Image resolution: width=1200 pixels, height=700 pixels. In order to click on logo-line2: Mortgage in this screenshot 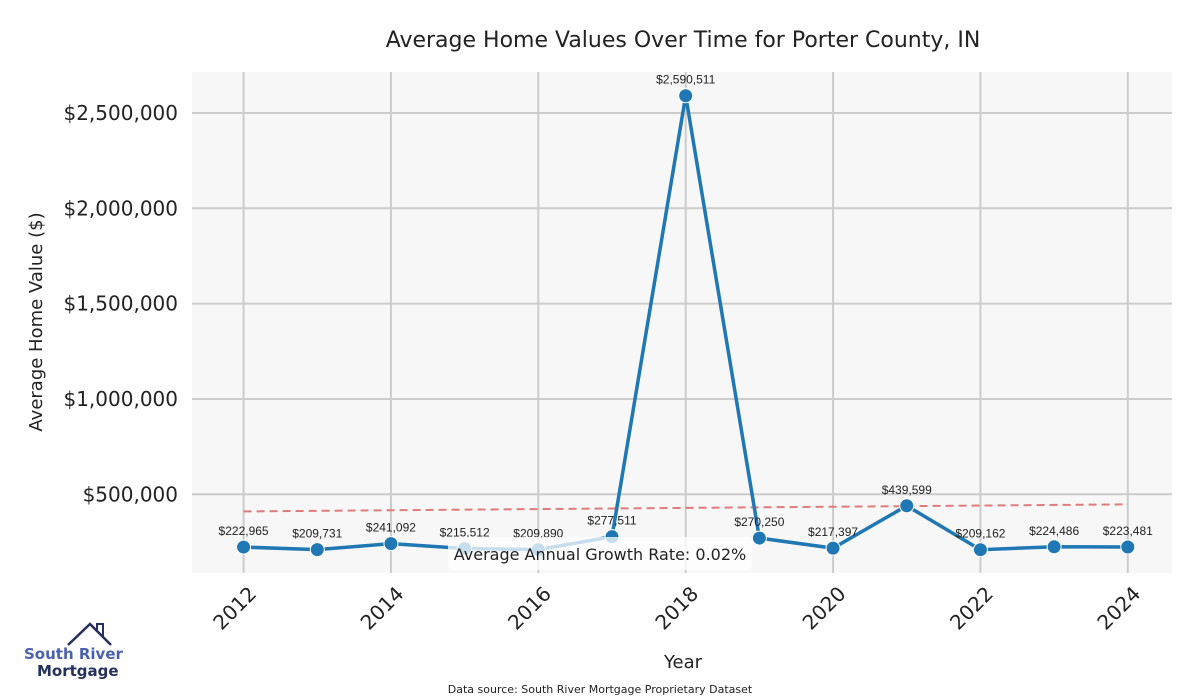, I will do `click(78, 671)`.